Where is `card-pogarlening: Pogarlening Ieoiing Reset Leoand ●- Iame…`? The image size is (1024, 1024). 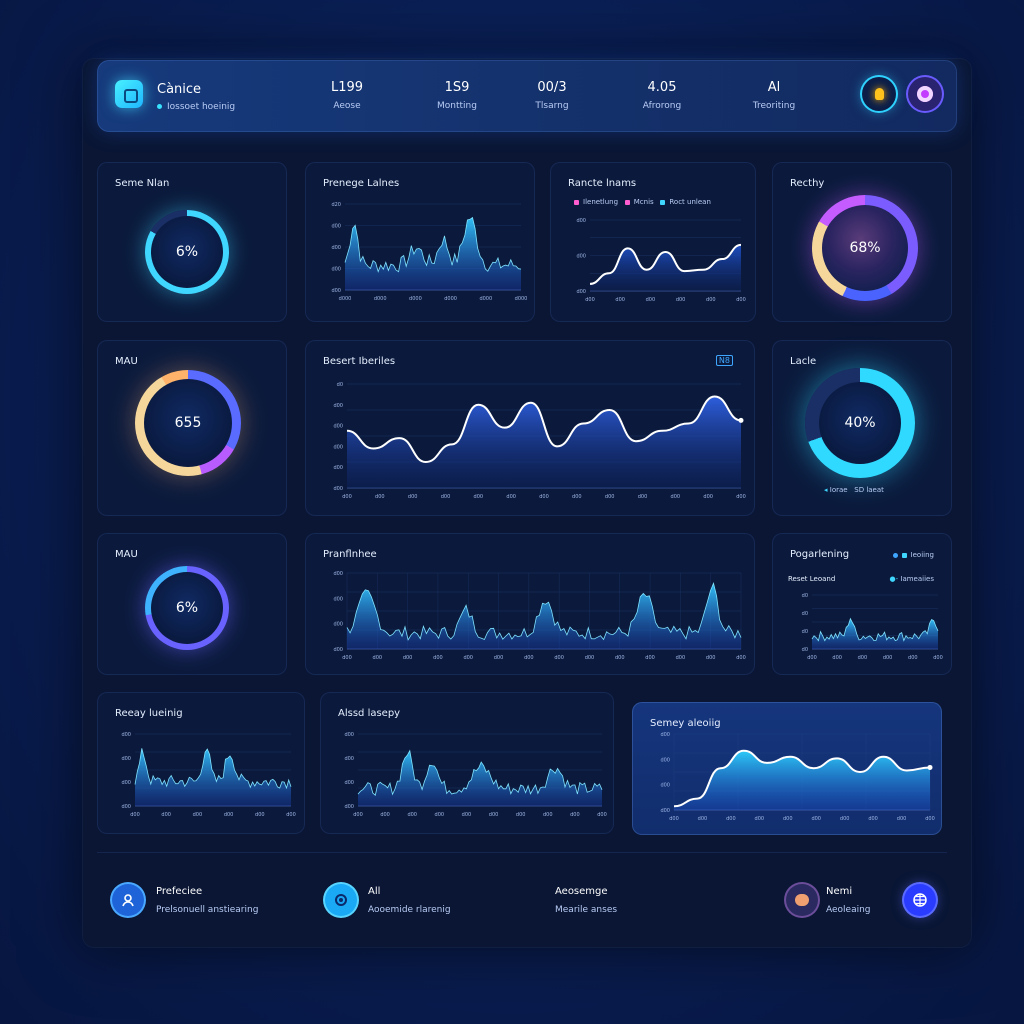 card-pogarlening: Pogarlening Ieoiing Reset Leoand ●- Iame… is located at coordinates (862, 604).